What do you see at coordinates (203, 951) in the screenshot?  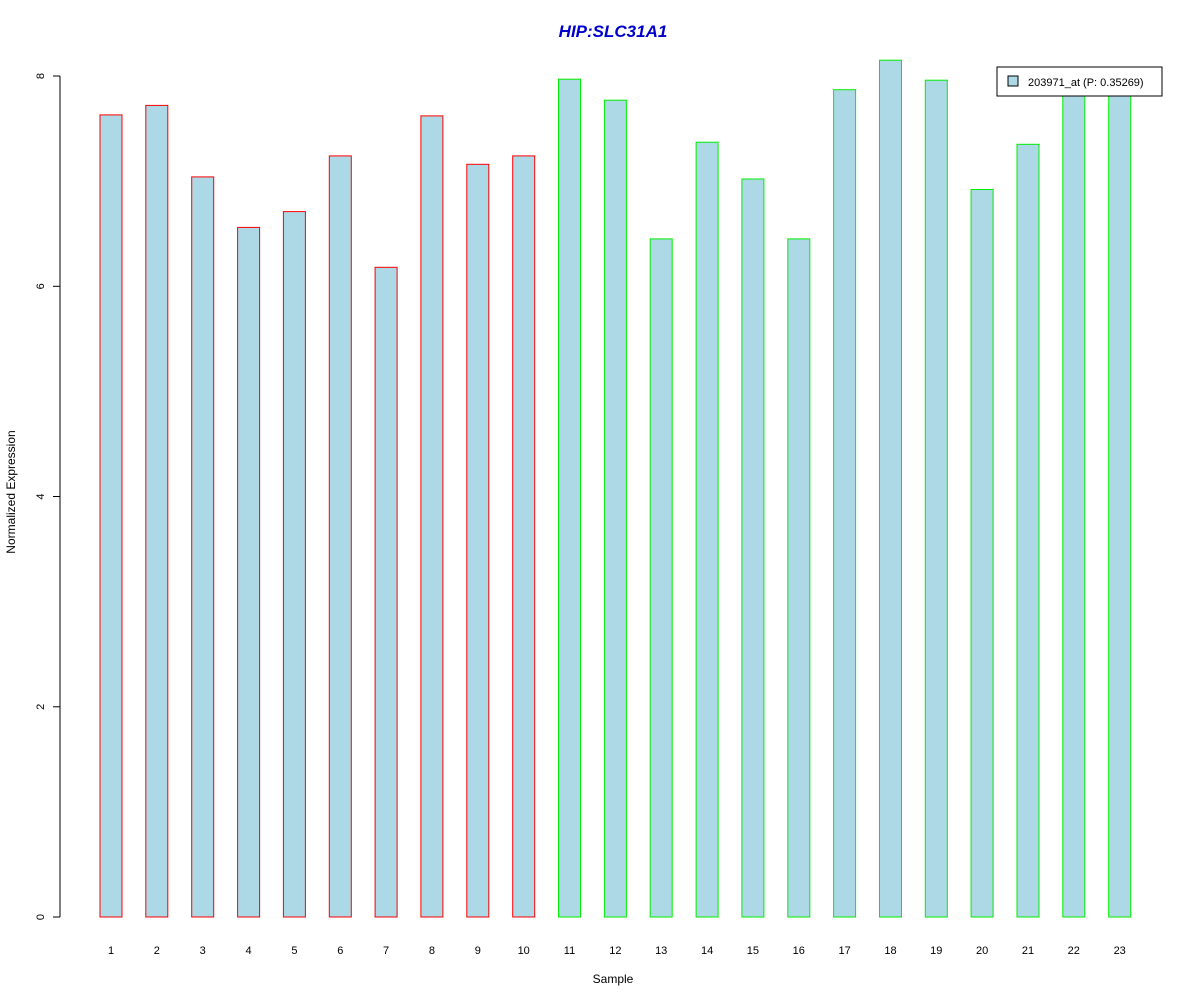 I see `x-tick-label-3: 3` at bounding box center [203, 951].